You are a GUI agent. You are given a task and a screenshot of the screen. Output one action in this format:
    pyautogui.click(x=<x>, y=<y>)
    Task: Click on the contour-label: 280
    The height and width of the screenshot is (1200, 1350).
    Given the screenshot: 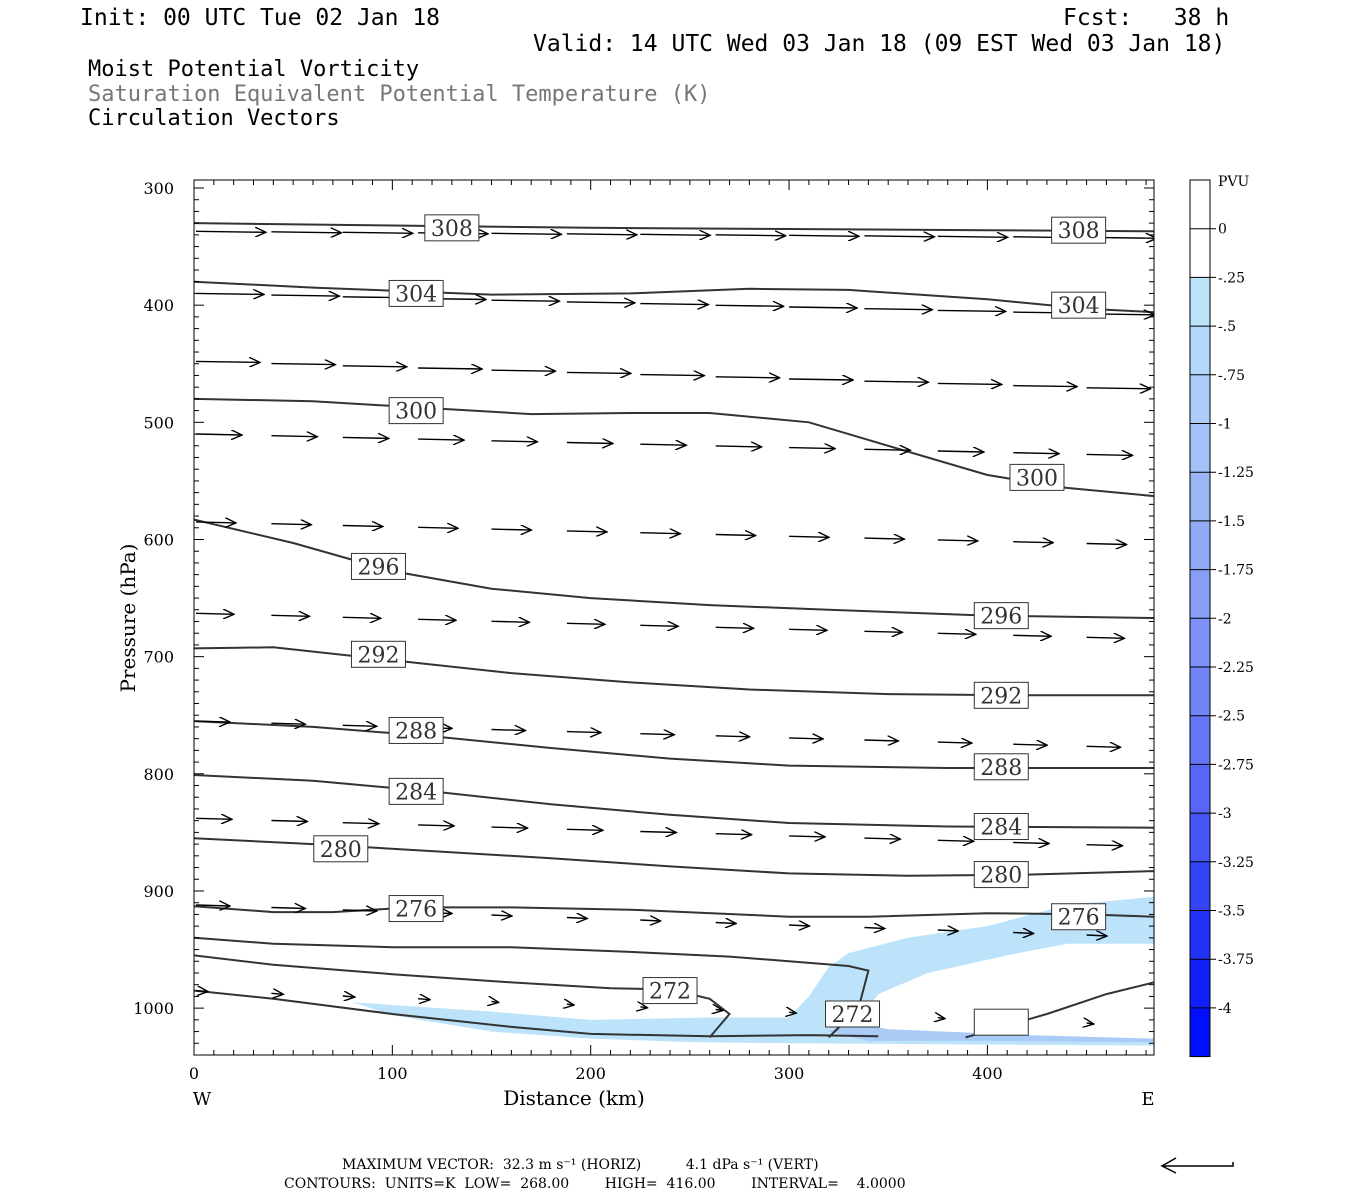 What is the action you would take?
    pyautogui.click(x=1001, y=876)
    